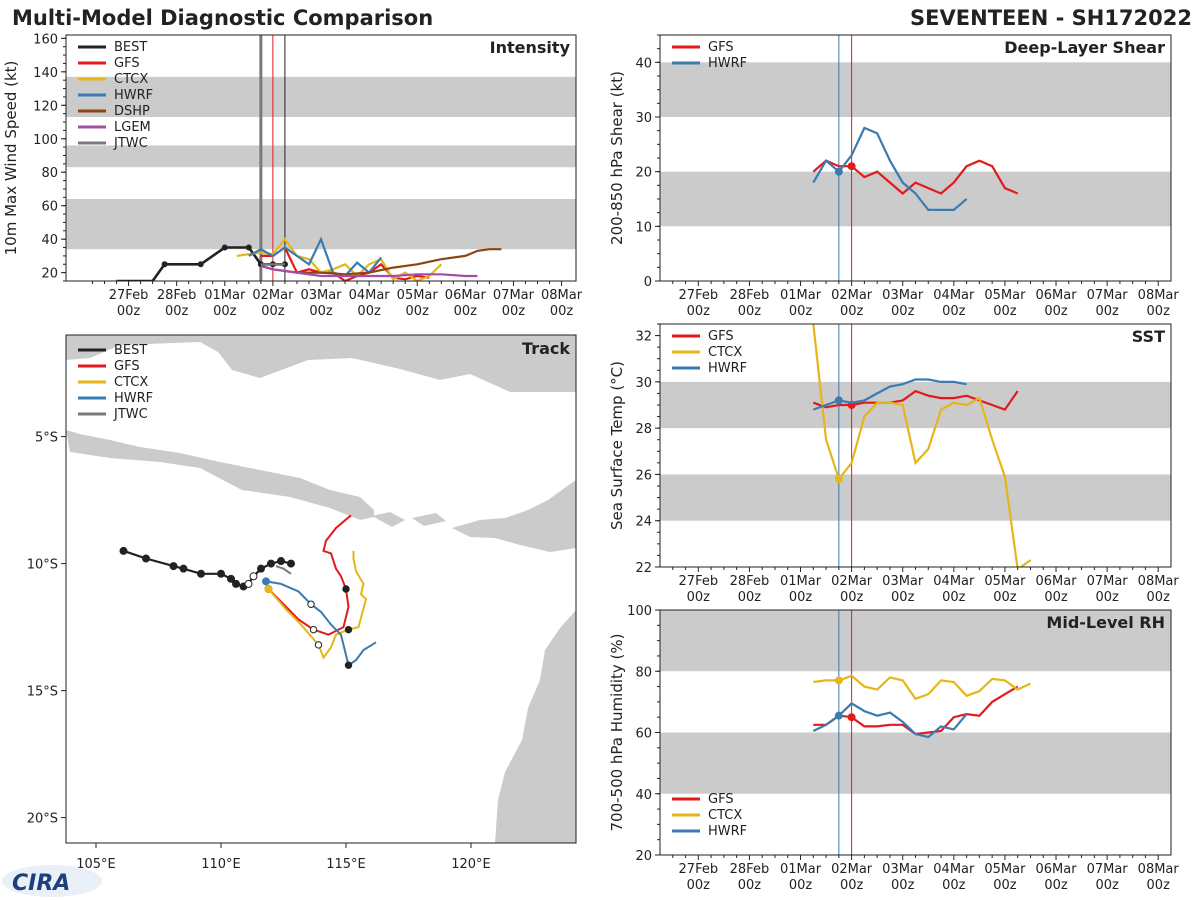 Image resolution: width=1200 pixels, height=900 pixels. What do you see at coordinates (346, 864) in the screenshot?
I see `lon-tick-label: 115°E` at bounding box center [346, 864].